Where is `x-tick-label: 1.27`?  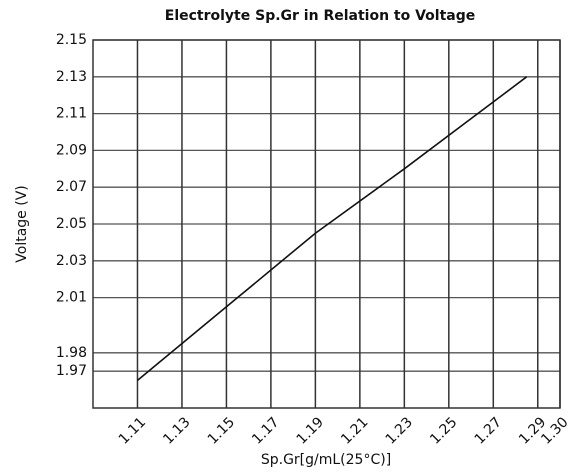
x-tick-label: 1.27 is located at coordinates (488, 430).